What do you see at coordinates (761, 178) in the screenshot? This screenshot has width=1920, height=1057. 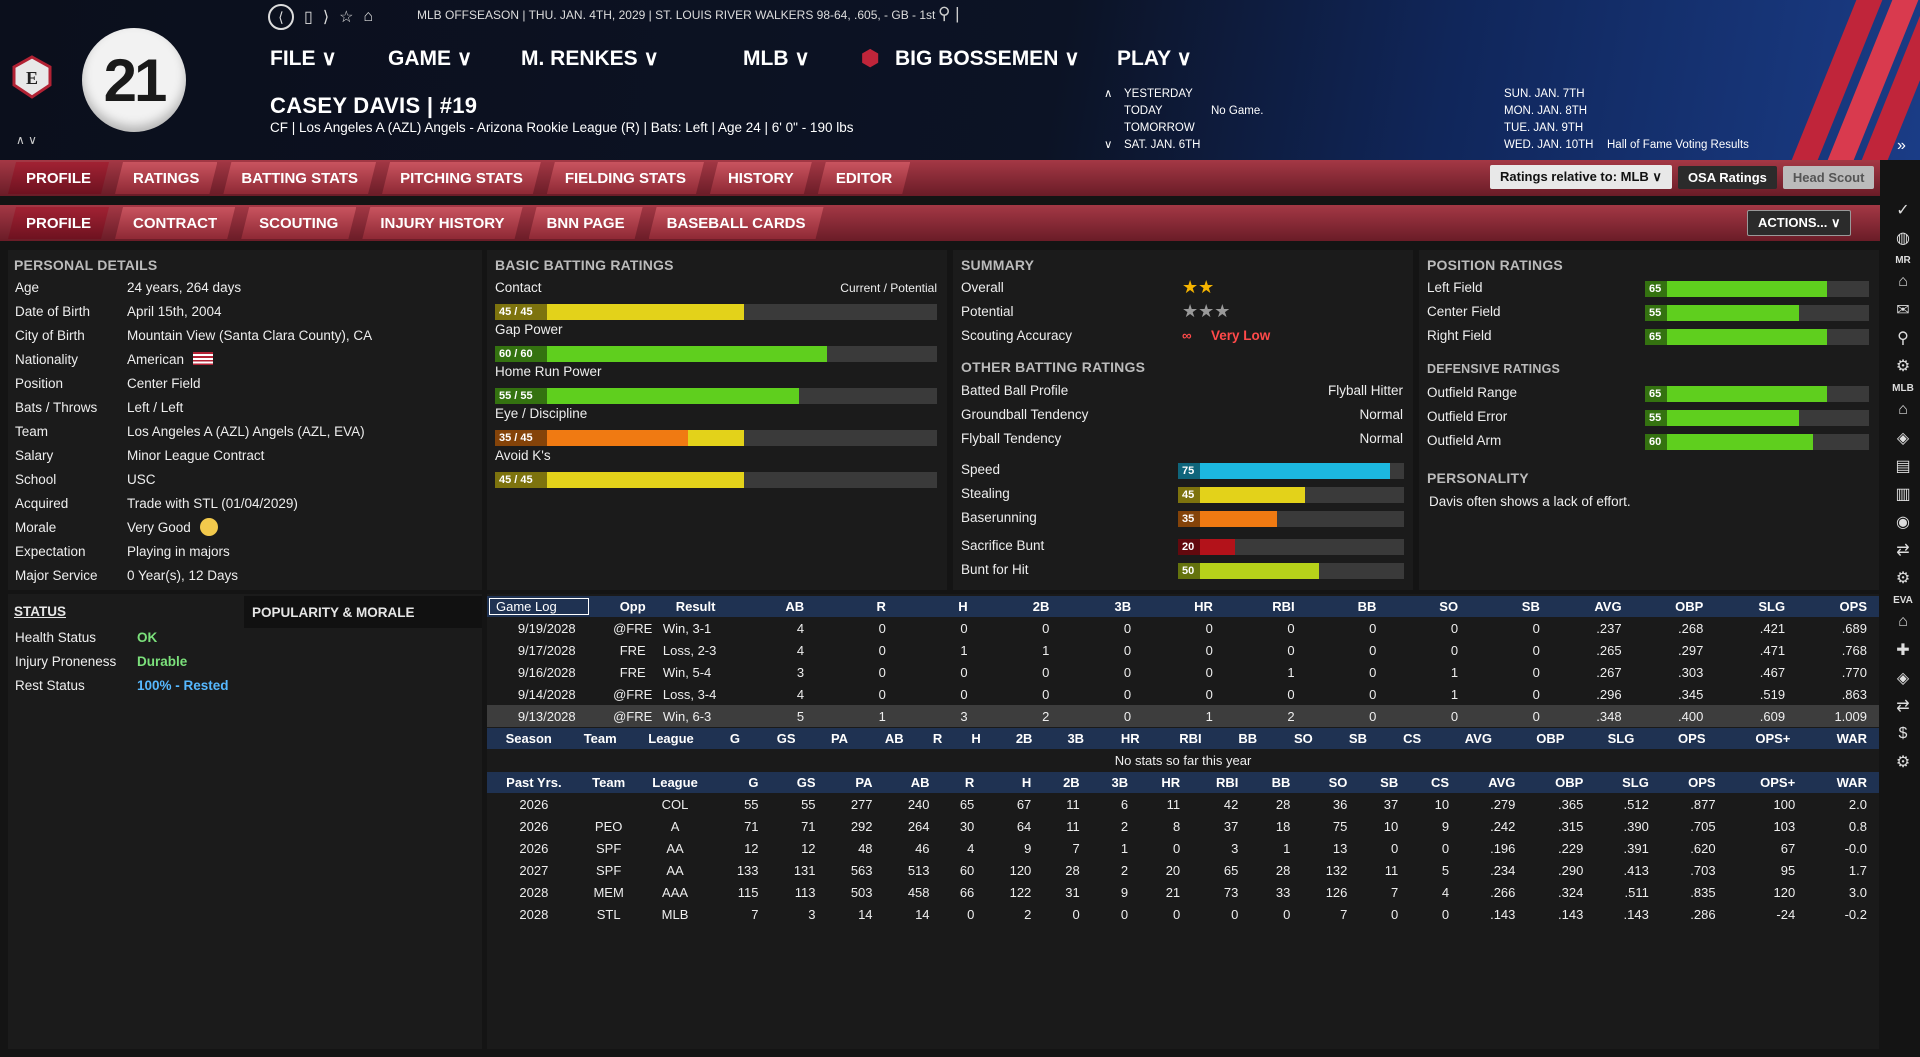 I see `tab-history: HISTORY` at bounding box center [761, 178].